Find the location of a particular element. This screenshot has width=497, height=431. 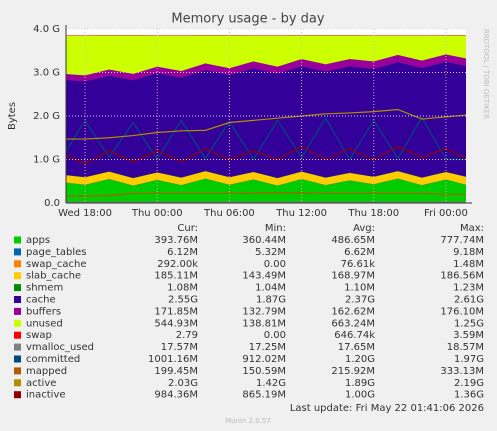

legend-label: cache is located at coordinates (41, 300).